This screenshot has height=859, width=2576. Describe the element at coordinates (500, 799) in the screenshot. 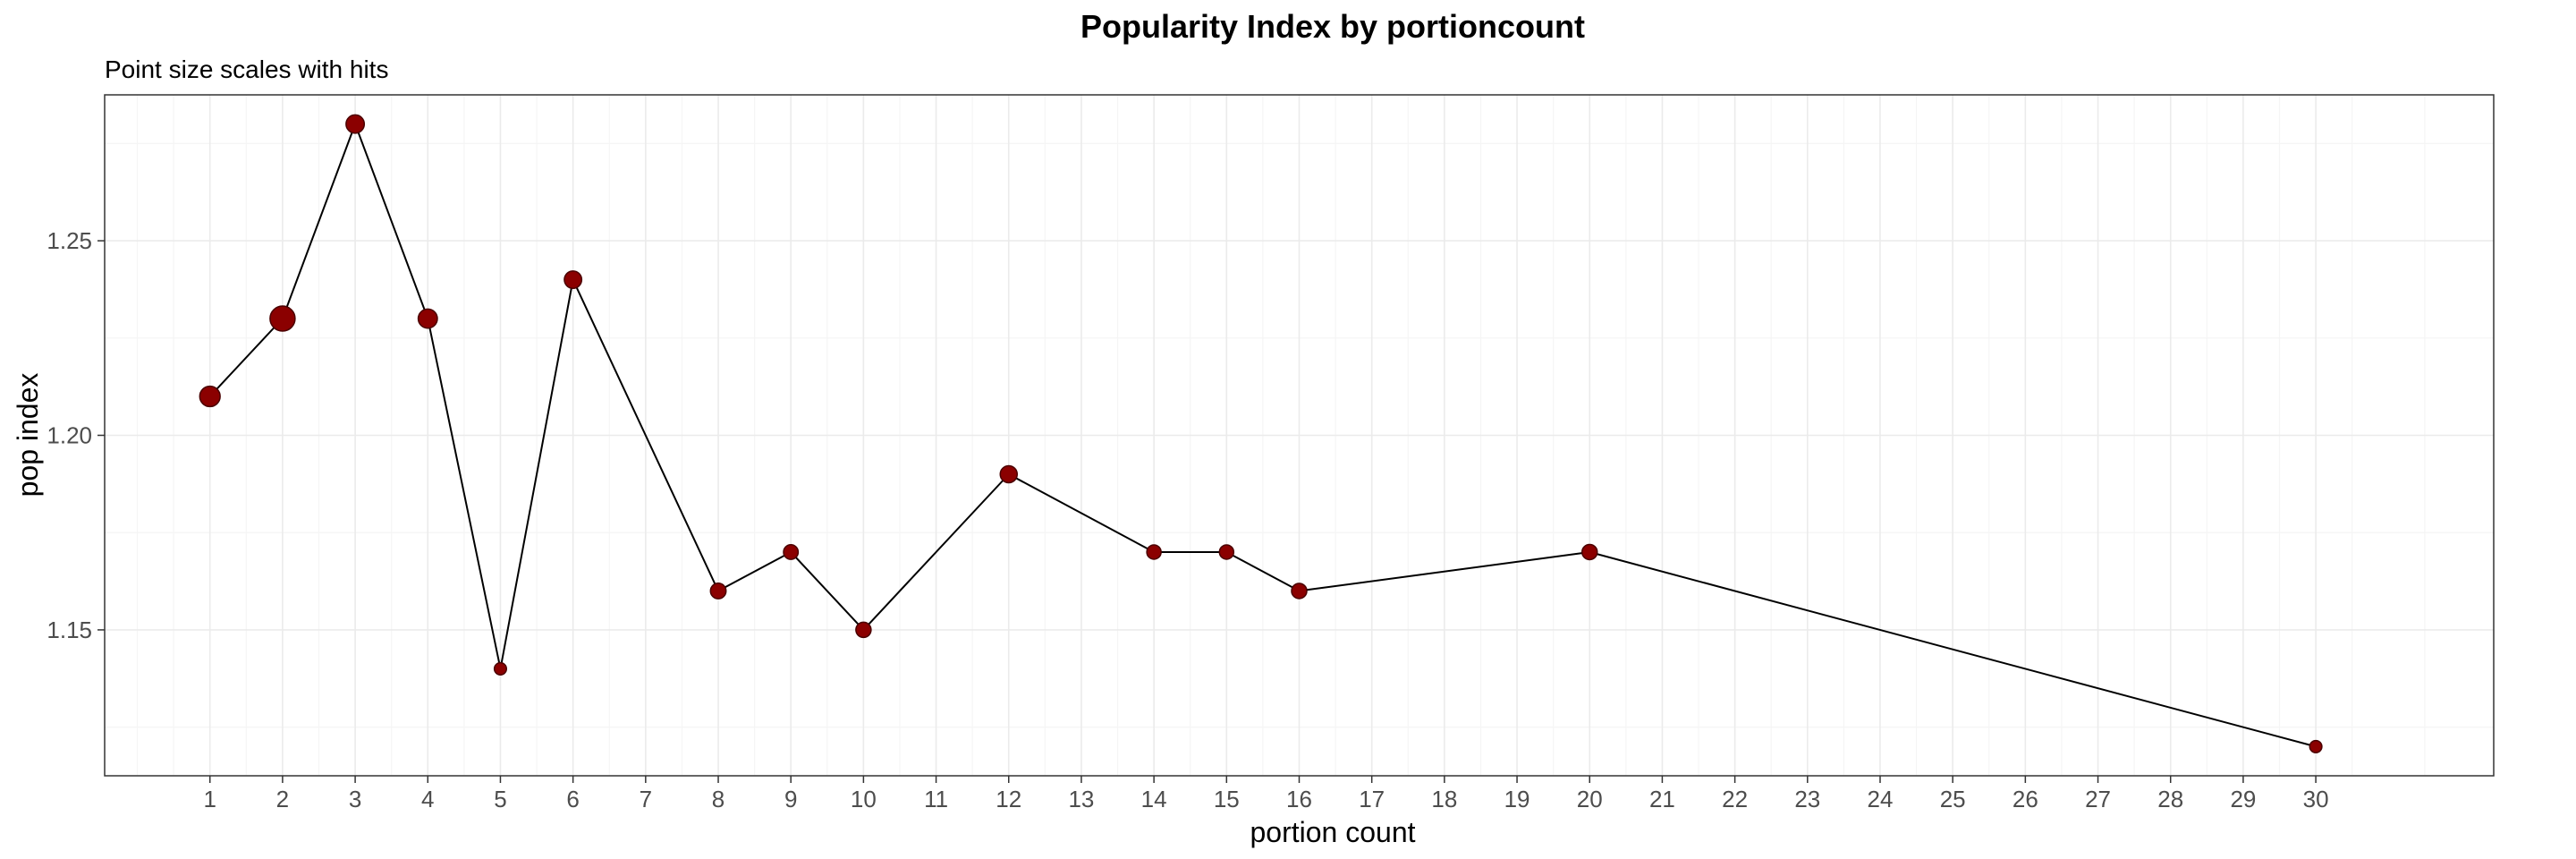

I see `x-tick-label: 5` at that location.